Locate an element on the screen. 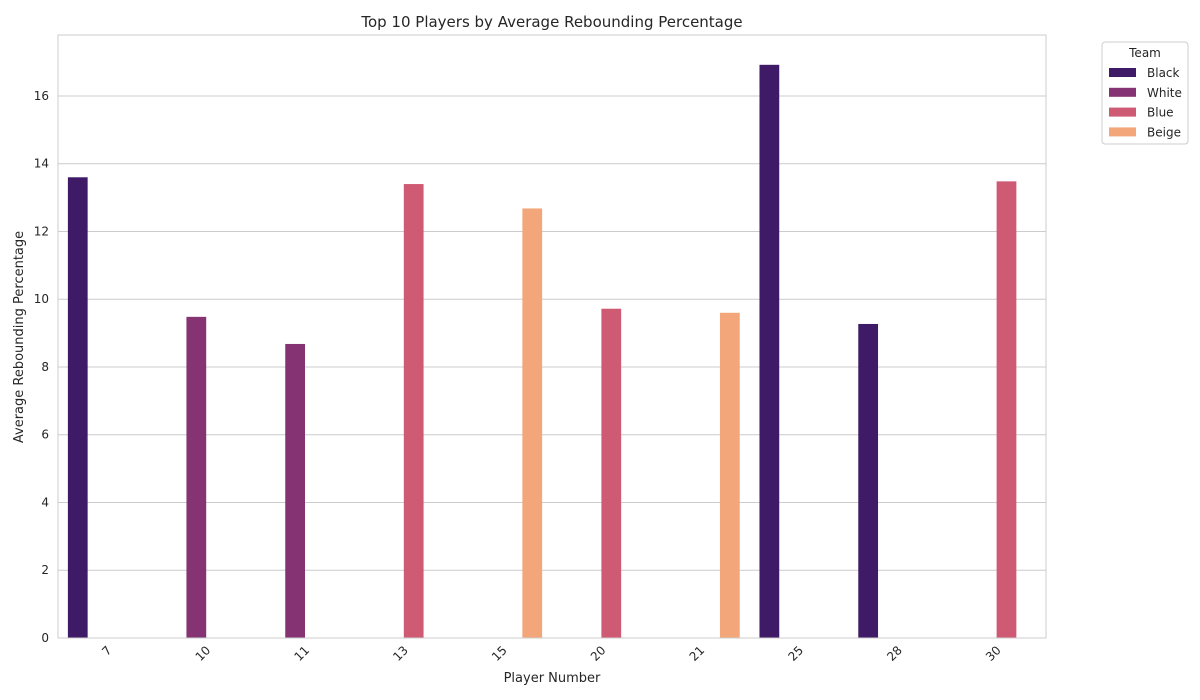 This screenshot has width=1200, height=700. x-tick-label: 7 is located at coordinates (106, 650).